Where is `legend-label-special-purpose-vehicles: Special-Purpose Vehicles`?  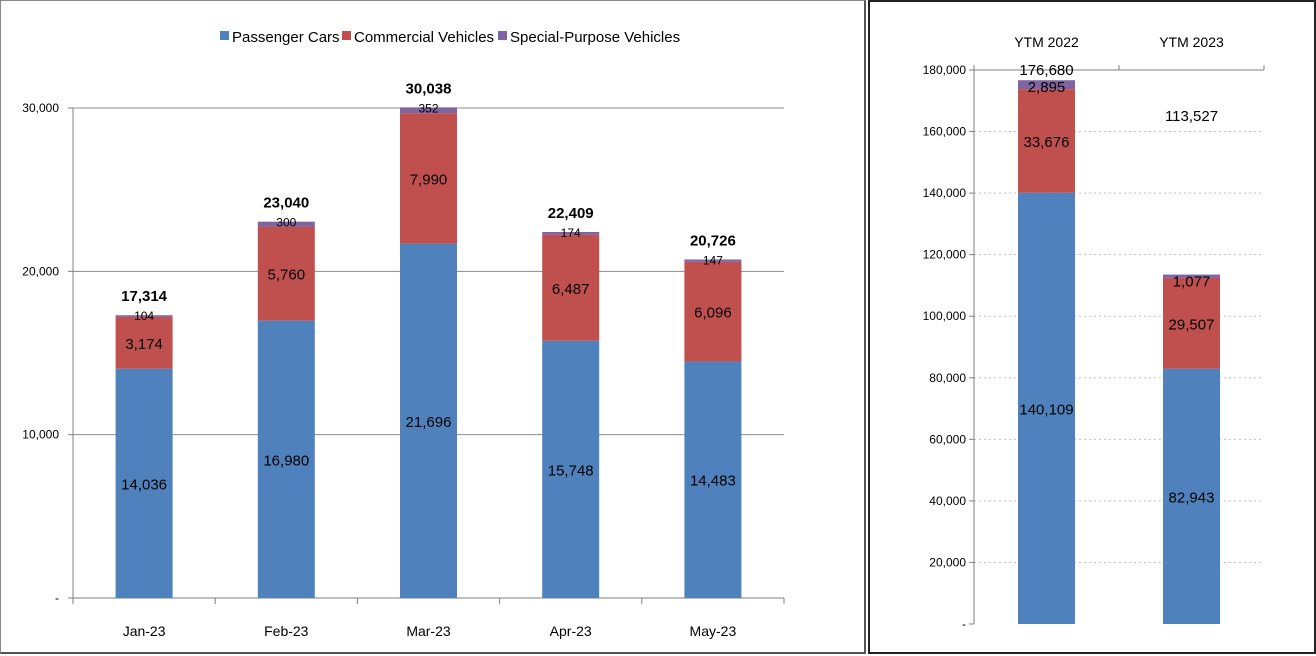 legend-label-special-purpose-vehicles: Special-Purpose Vehicles is located at coordinates (595, 37).